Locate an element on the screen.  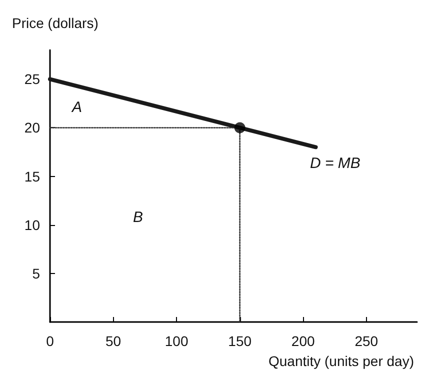
y-tick-label: 25 is located at coordinates (32, 79).